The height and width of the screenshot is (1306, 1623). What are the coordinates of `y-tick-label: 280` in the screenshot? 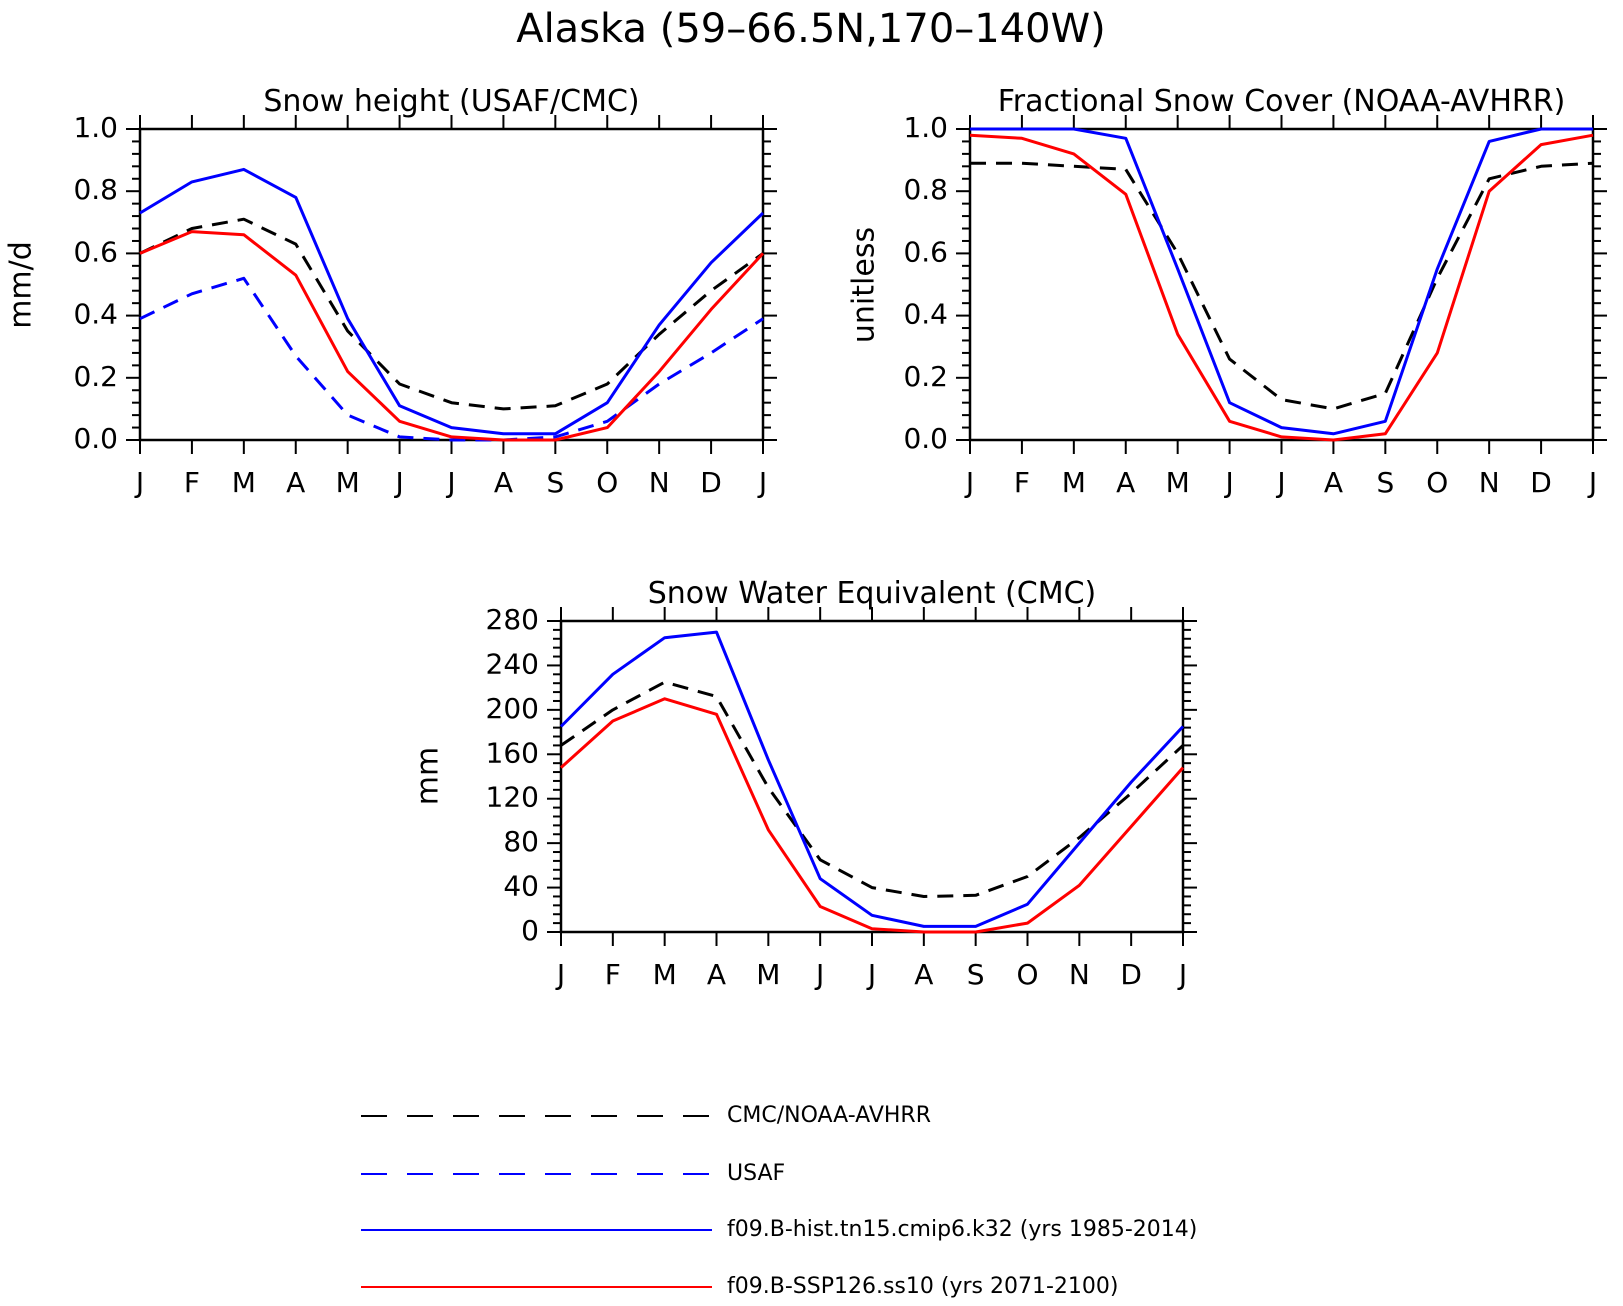 It's located at (512, 619).